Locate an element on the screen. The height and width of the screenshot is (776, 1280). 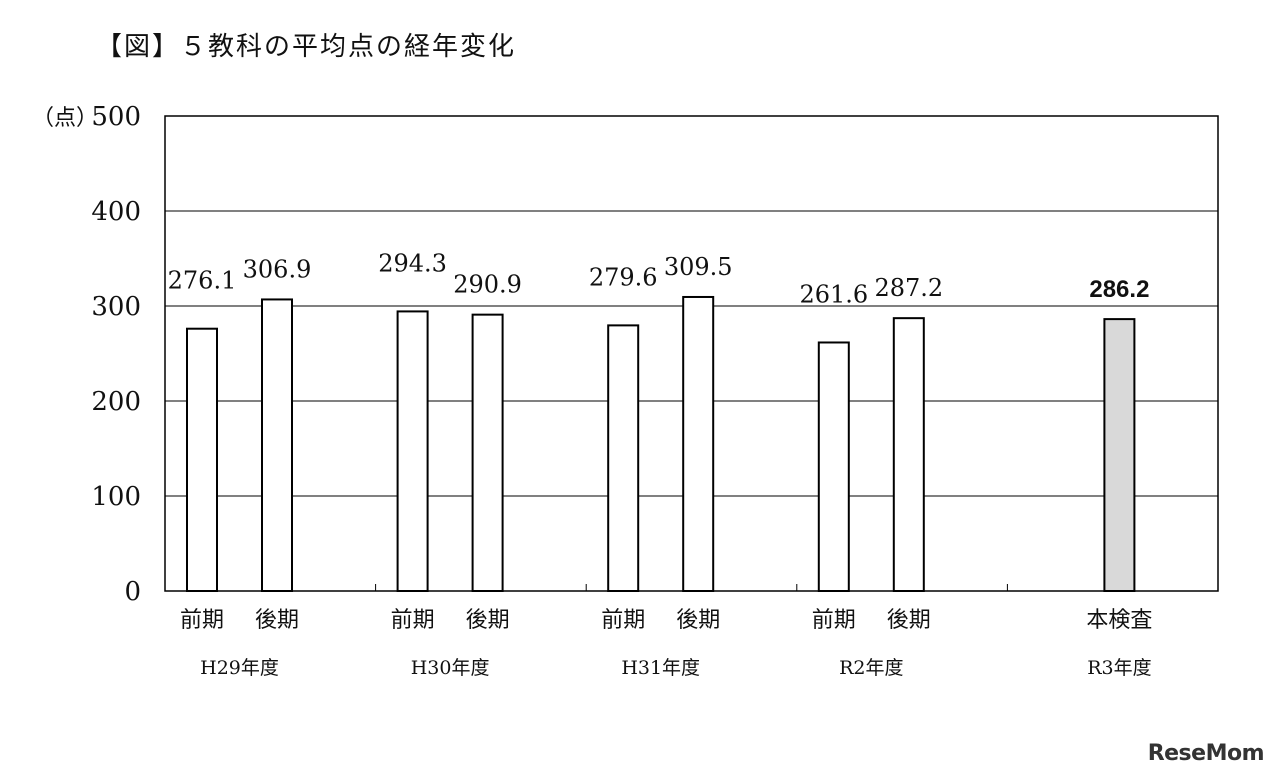
x-group-label: R2年度 is located at coordinates (871, 668).